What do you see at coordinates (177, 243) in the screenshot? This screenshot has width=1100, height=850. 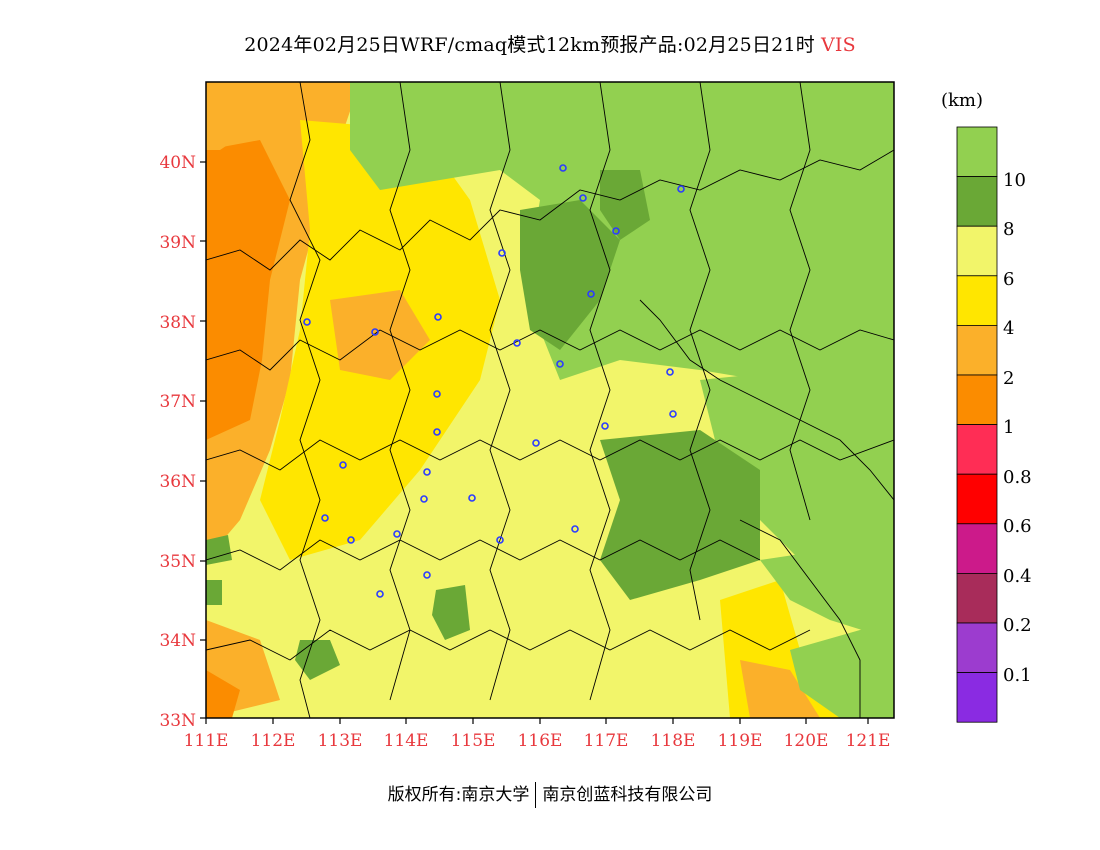 I see `lat-label: 39N` at bounding box center [177, 243].